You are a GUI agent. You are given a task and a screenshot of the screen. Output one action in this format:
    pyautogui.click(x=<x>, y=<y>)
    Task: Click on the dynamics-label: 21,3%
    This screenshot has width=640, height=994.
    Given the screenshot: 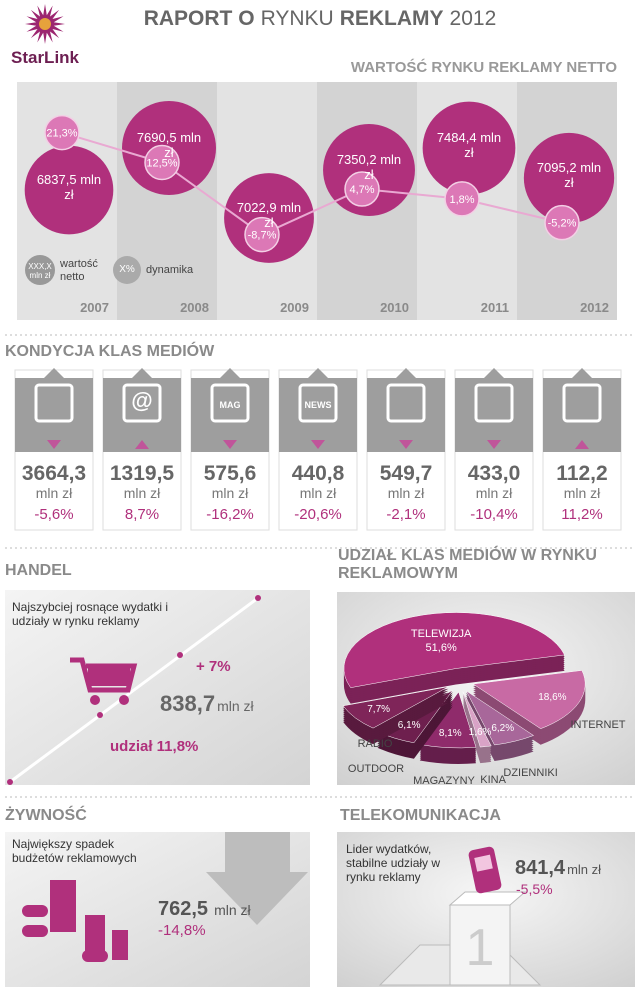 What is the action you would take?
    pyautogui.click(x=61, y=134)
    